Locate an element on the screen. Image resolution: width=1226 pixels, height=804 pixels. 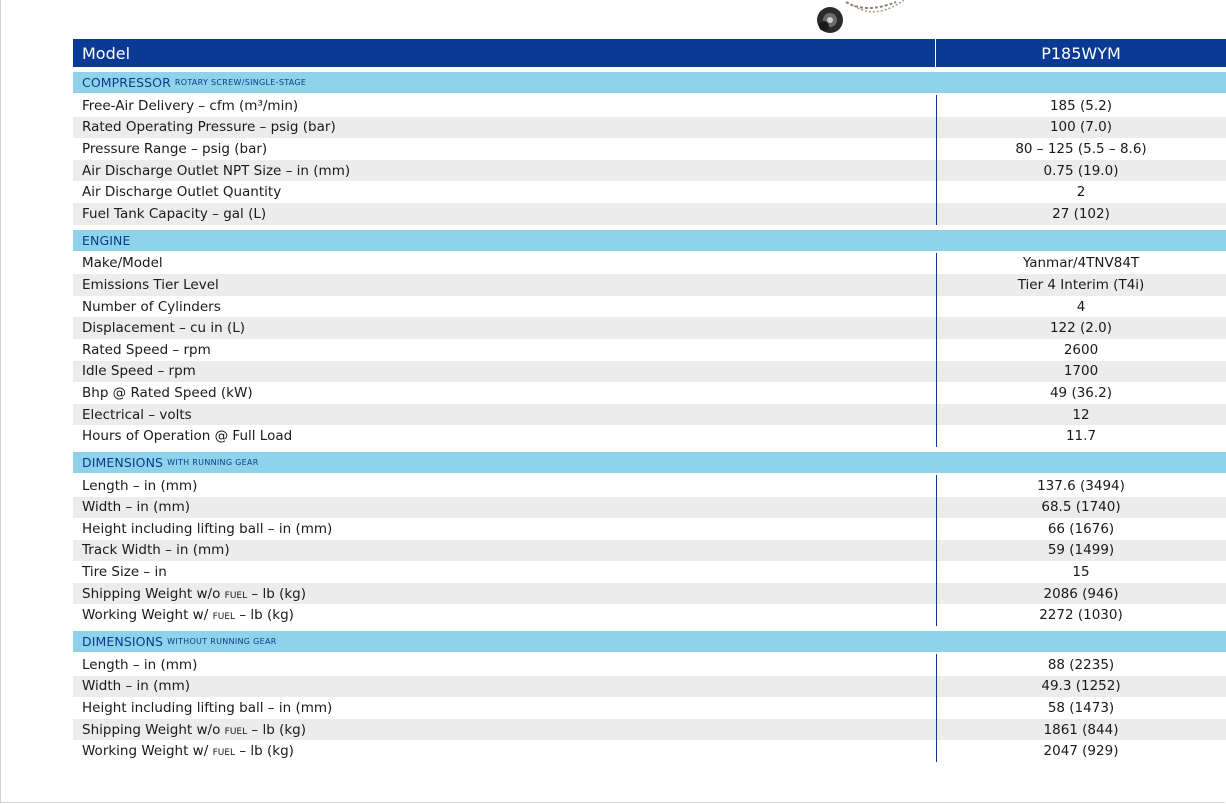
section-title: DIMENSIONS with running gear is located at coordinates (649, 462).